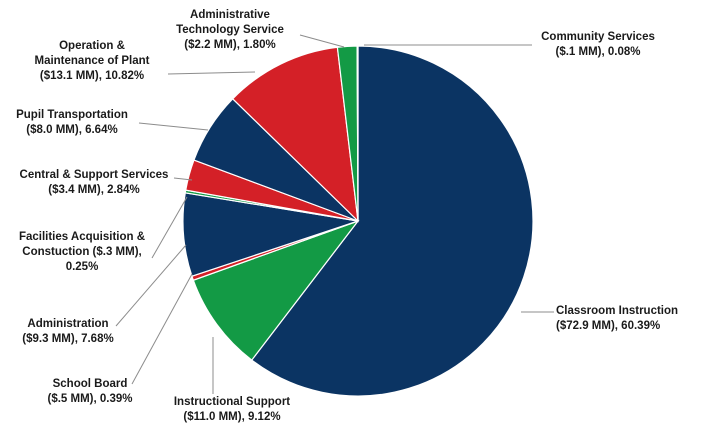  Describe the element at coordinates (598, 37) in the screenshot. I see `slice-label-line: Community Services` at that location.